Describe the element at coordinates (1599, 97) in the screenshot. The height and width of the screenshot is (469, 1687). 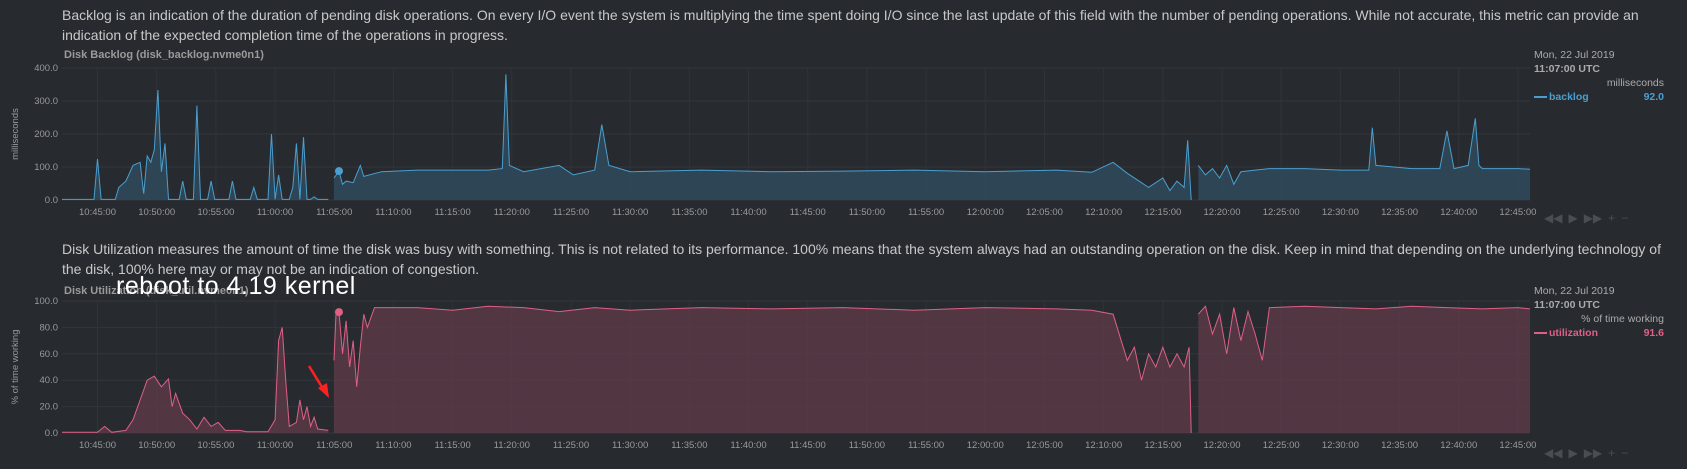
I see `legend-series-row: backlog 92.0` at that location.